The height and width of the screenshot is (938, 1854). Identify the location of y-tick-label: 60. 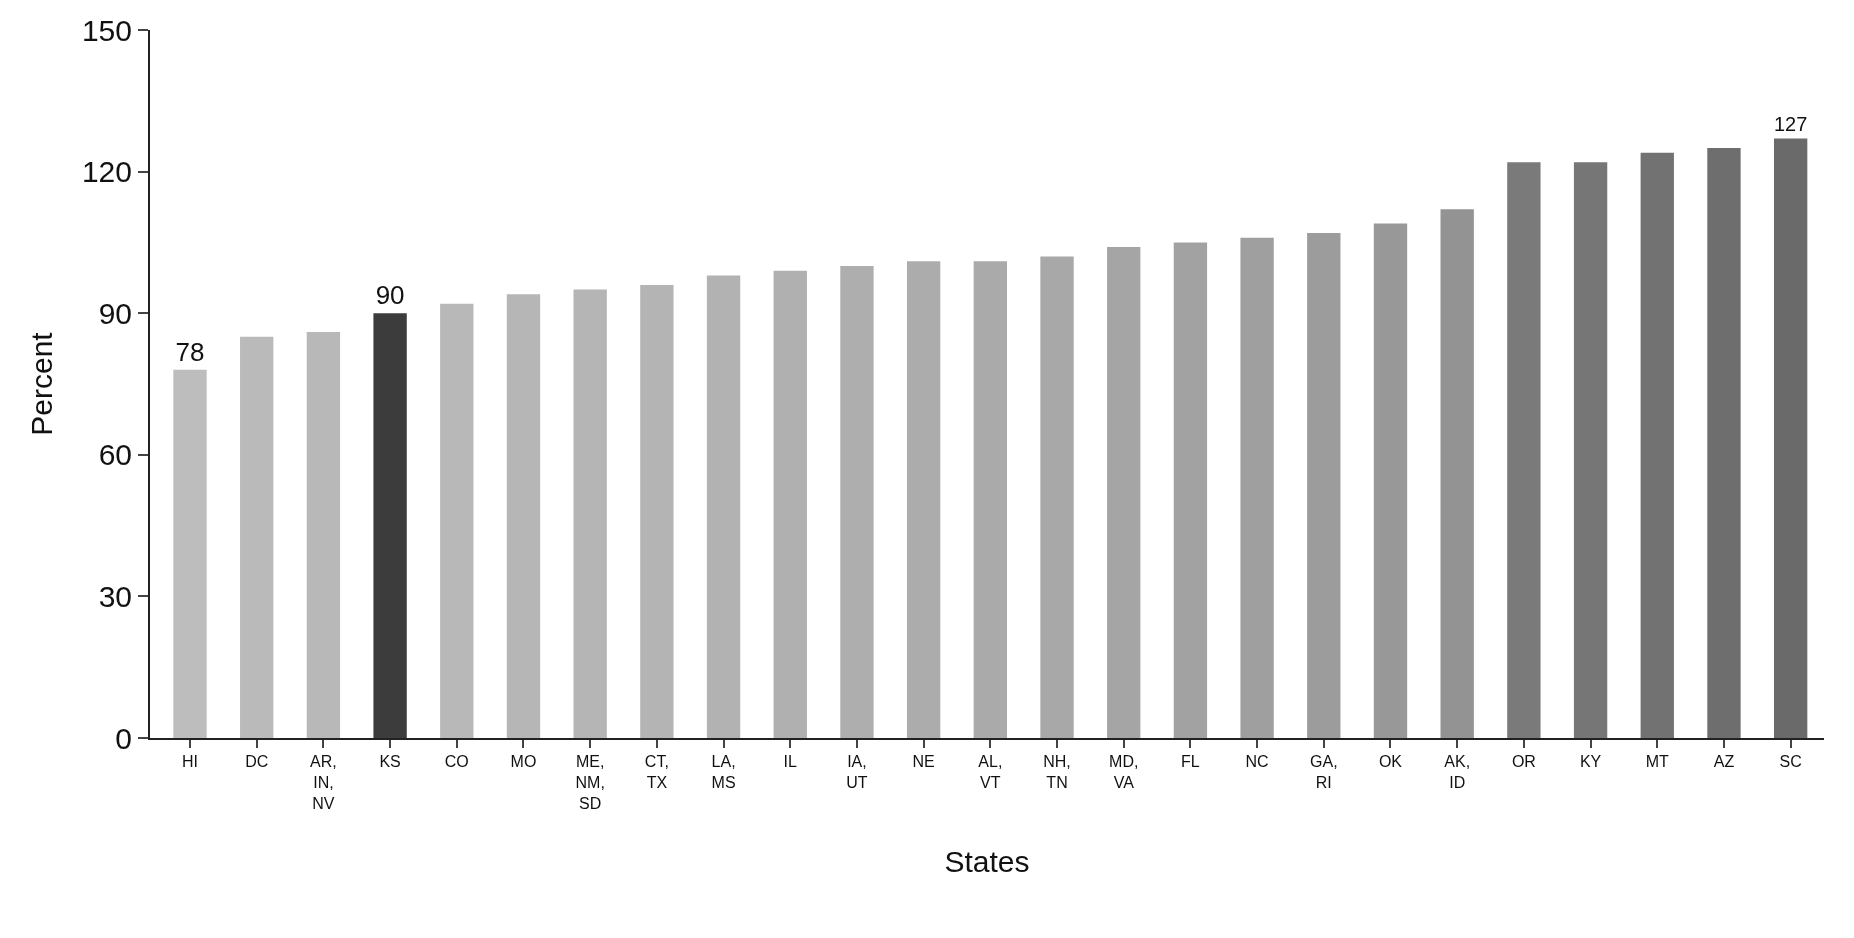
(115, 455).